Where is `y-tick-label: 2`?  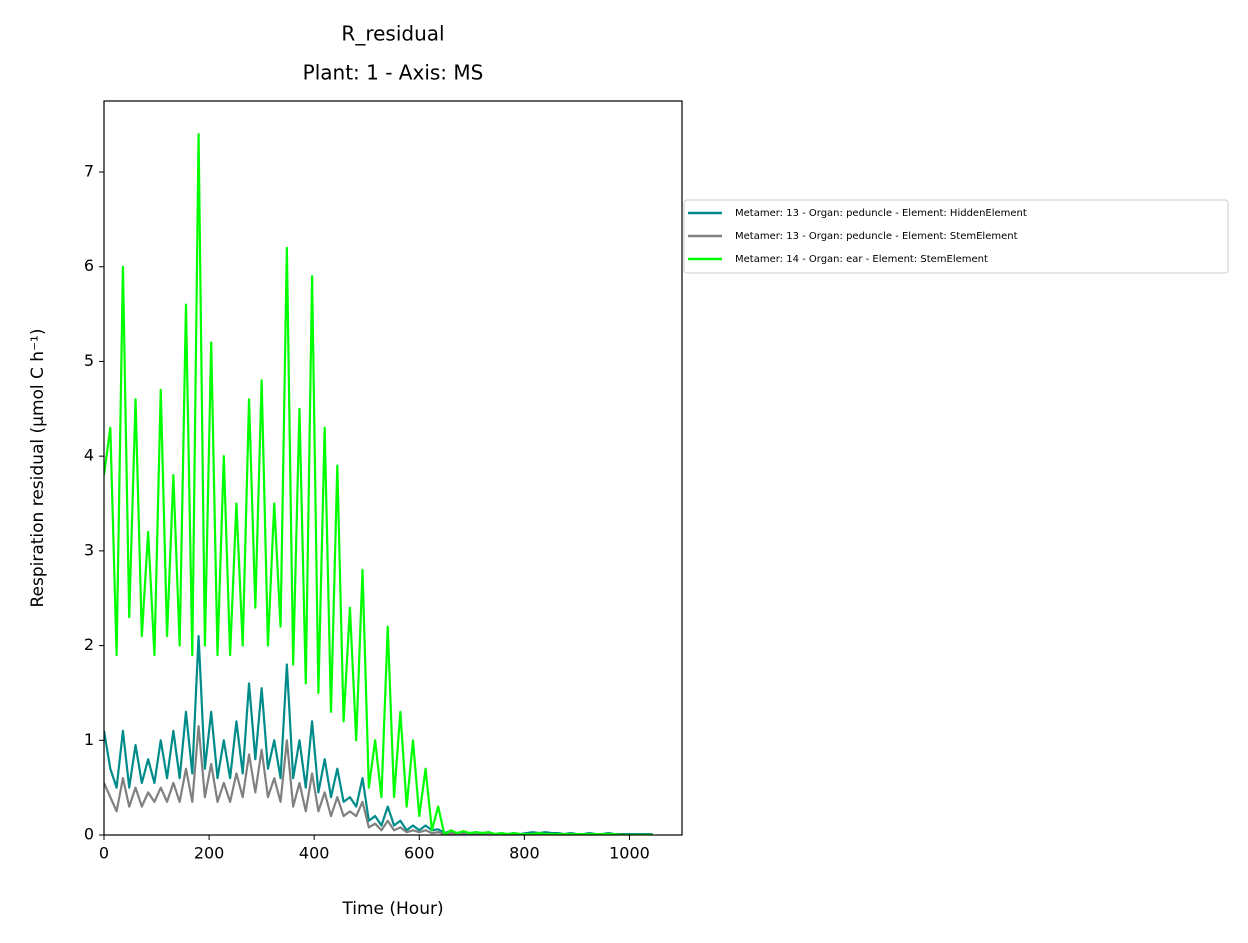 y-tick-label: 2 is located at coordinates (89, 644).